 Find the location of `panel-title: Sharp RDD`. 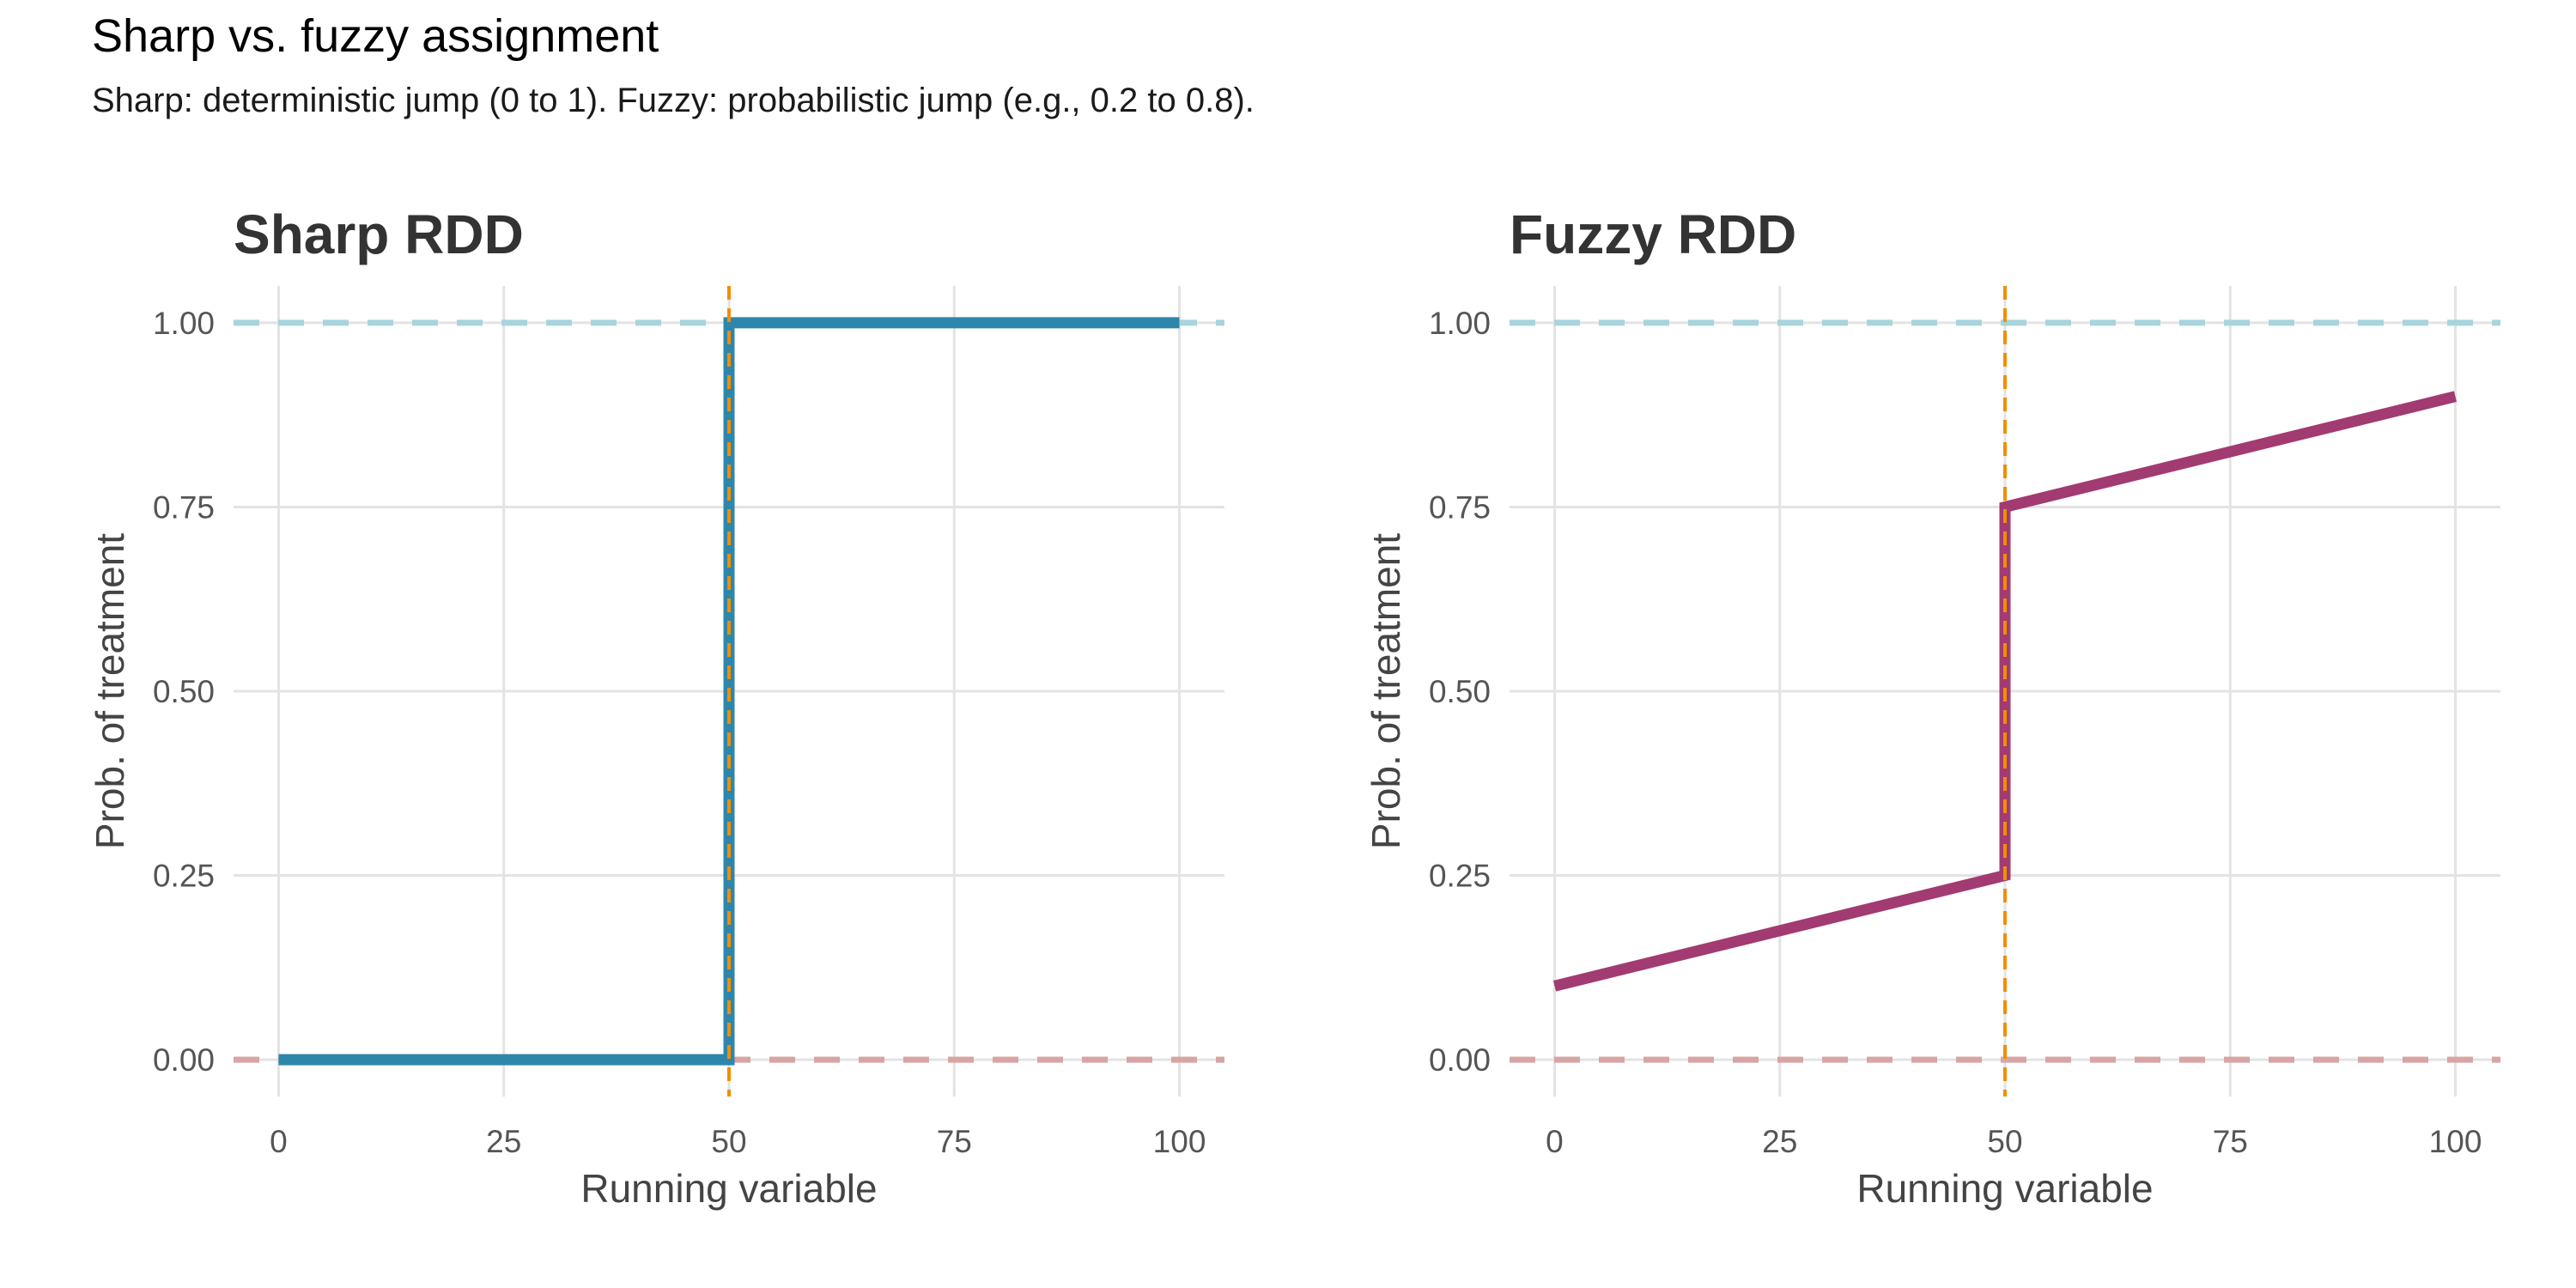

panel-title: Sharp RDD is located at coordinates (379, 234).